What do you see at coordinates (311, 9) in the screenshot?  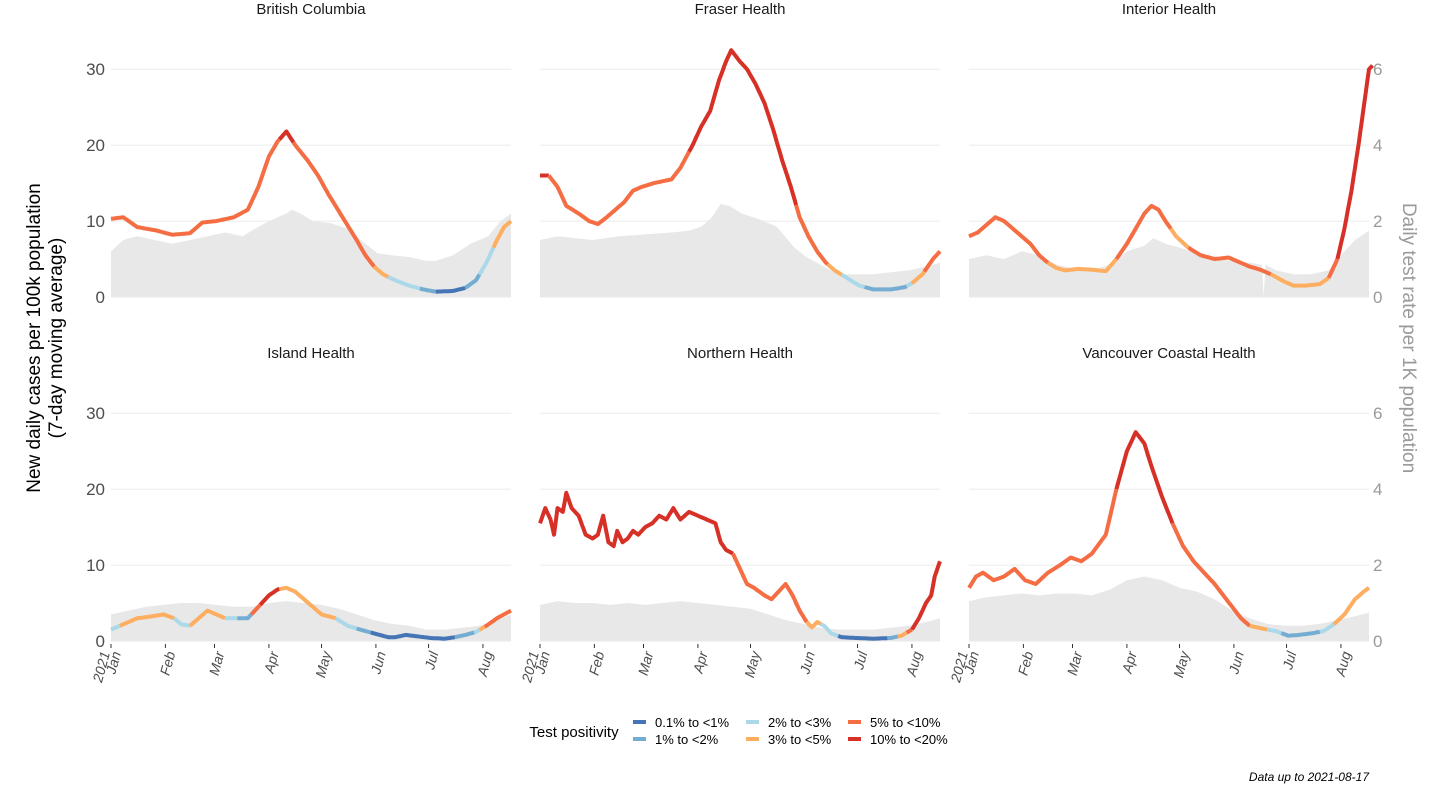 I see `panel-title: British Columbia` at bounding box center [311, 9].